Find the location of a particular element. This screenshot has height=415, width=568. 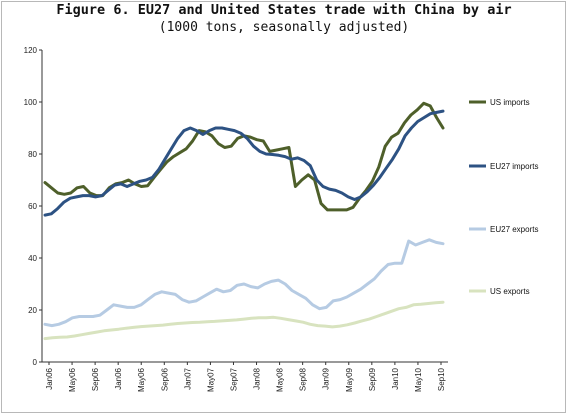

x-tick-label: May10 is located at coordinates (418, 379).